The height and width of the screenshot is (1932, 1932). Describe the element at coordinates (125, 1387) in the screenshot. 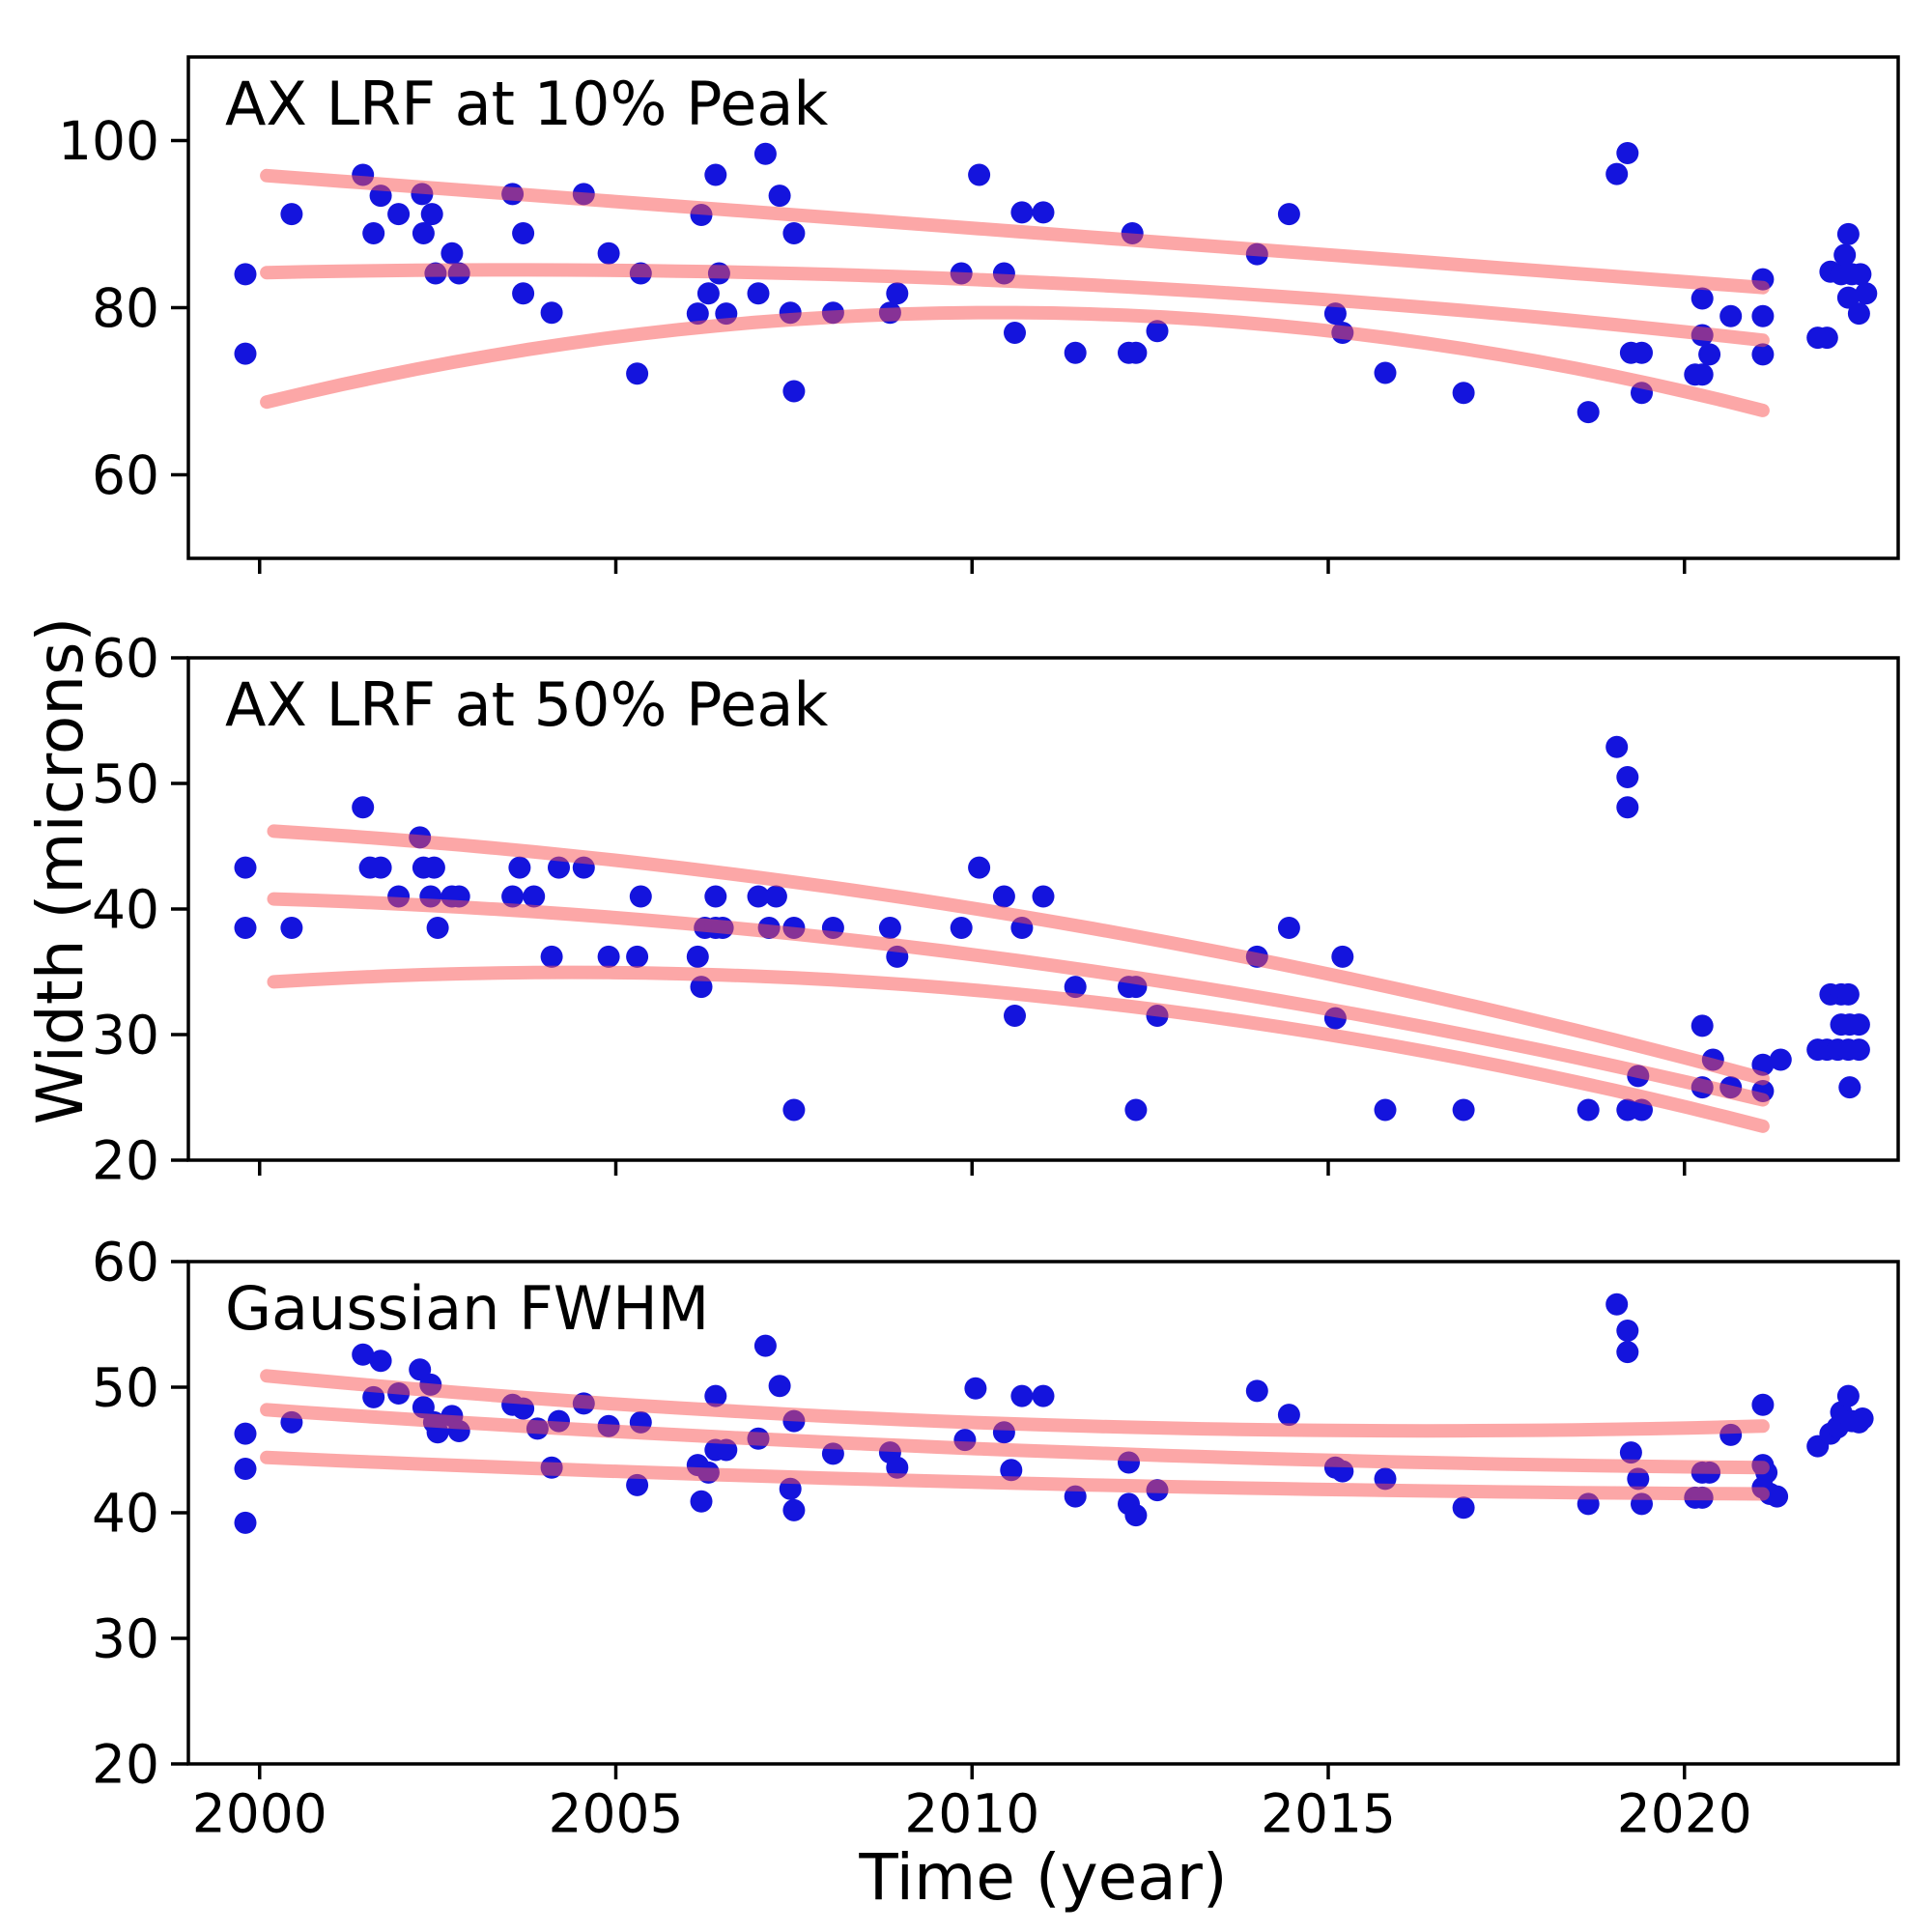

I see `y-tick-label: 50` at that location.